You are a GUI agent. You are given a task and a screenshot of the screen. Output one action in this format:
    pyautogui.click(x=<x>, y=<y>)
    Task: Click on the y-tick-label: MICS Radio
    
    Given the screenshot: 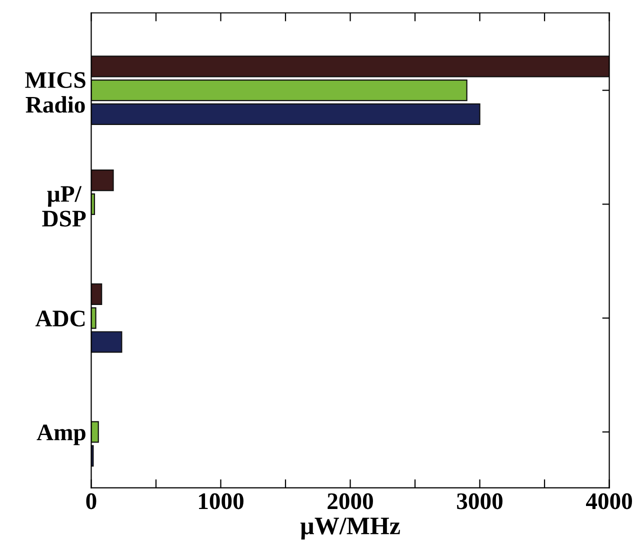 What is the action you would take?
    pyautogui.click(x=55, y=92)
    